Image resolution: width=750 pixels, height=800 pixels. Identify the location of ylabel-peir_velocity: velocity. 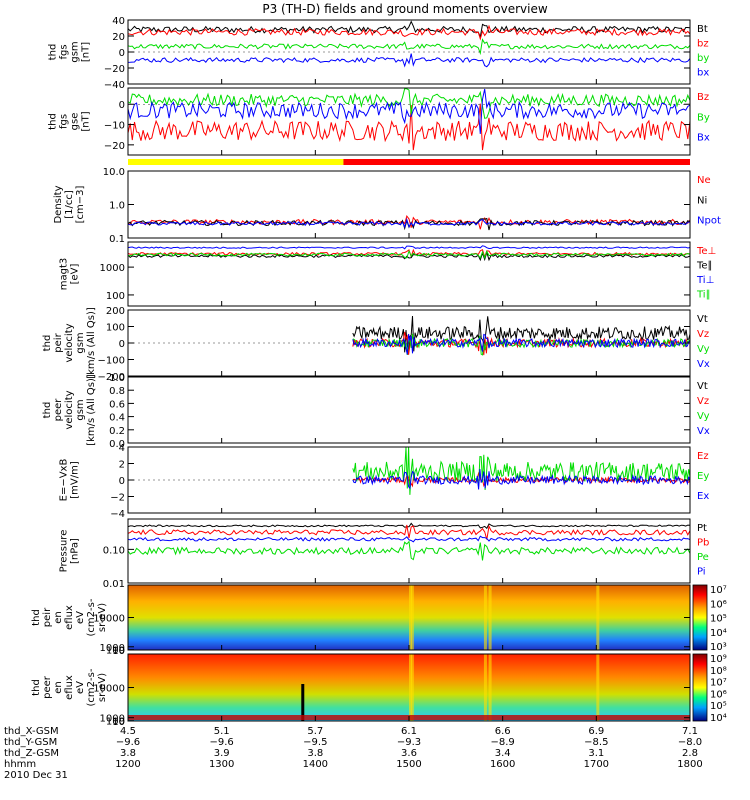
(69, 342).